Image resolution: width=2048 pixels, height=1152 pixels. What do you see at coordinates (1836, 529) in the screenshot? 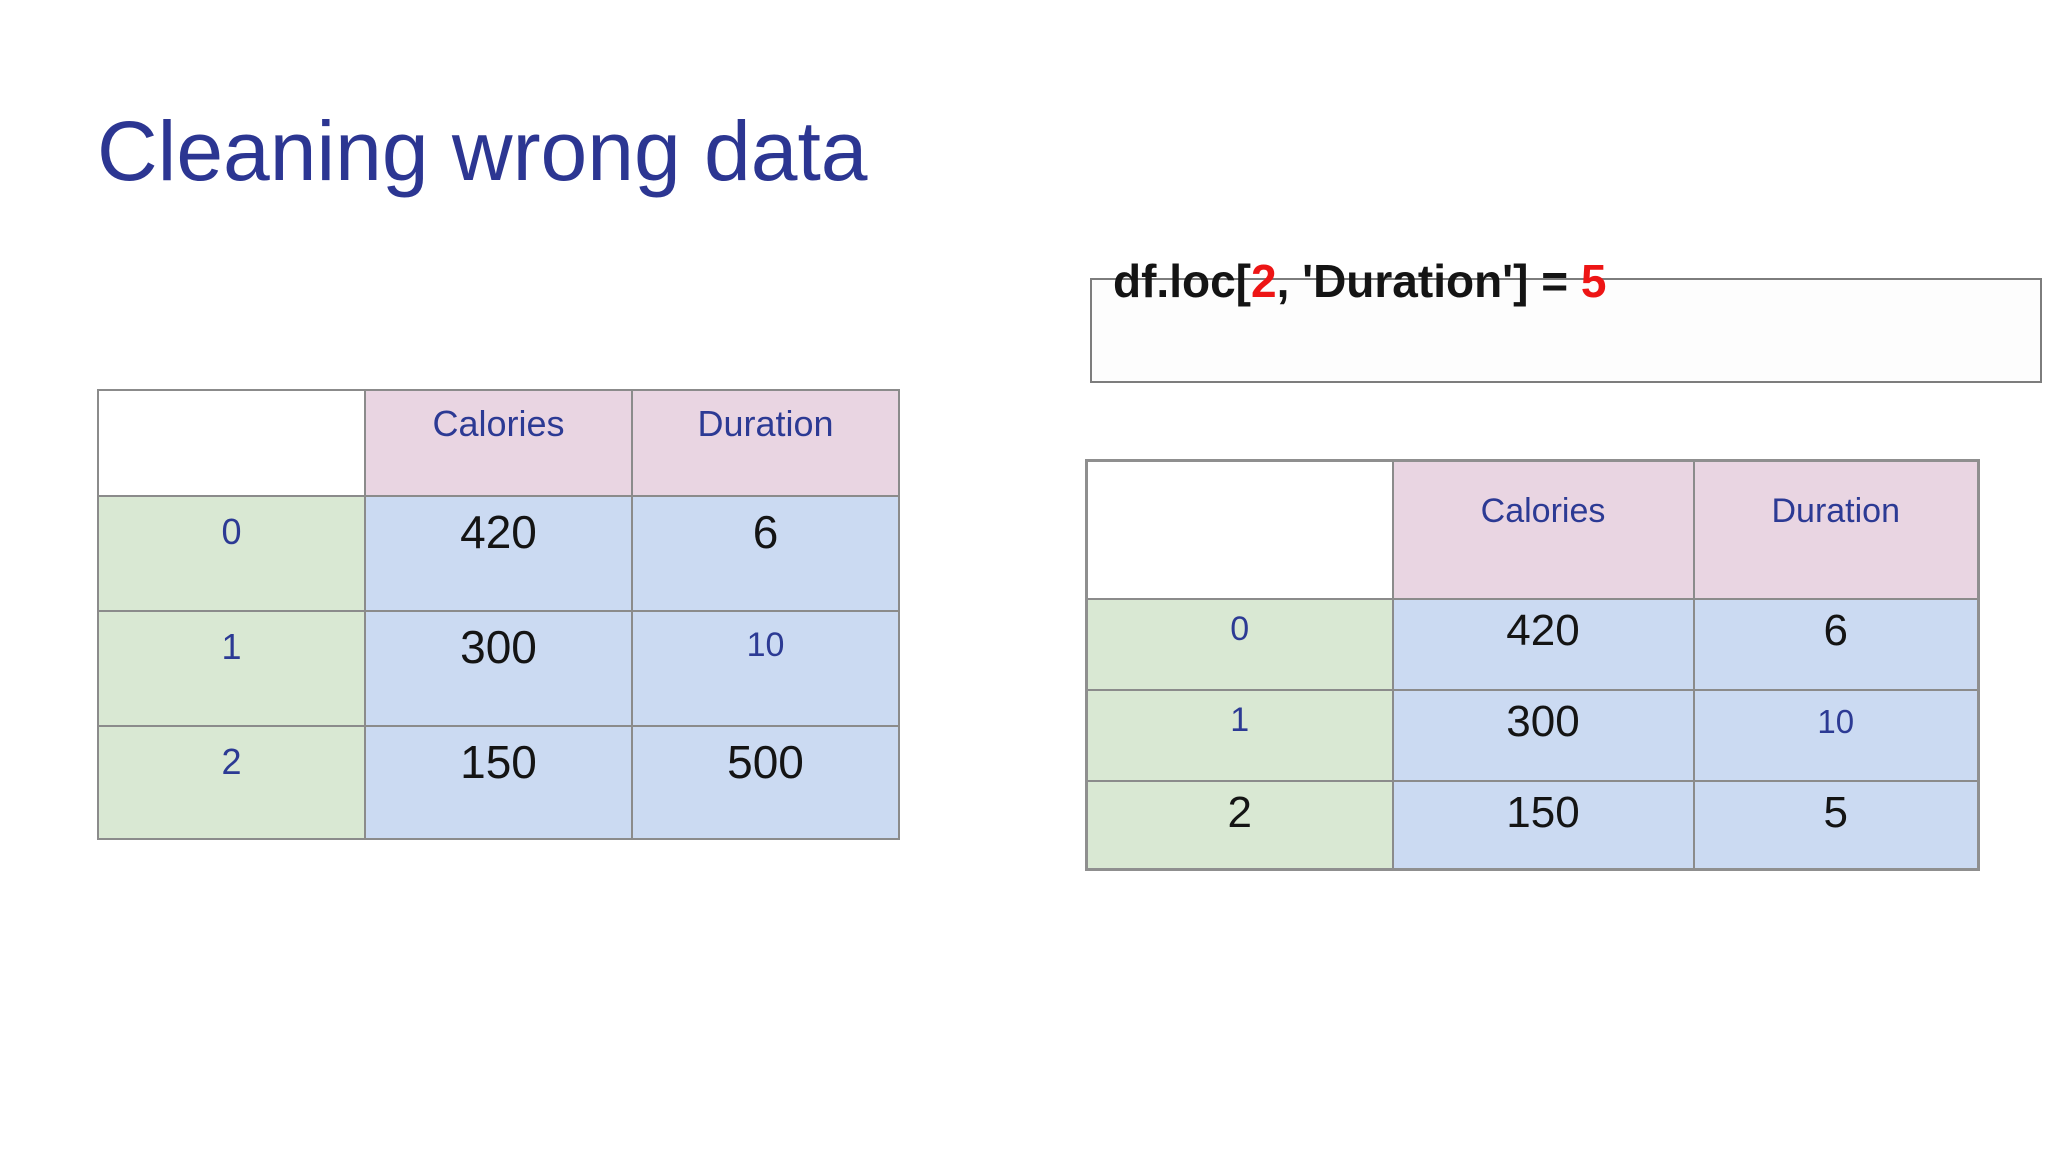
I see `right-table-header-duration: Duration` at bounding box center [1836, 529].